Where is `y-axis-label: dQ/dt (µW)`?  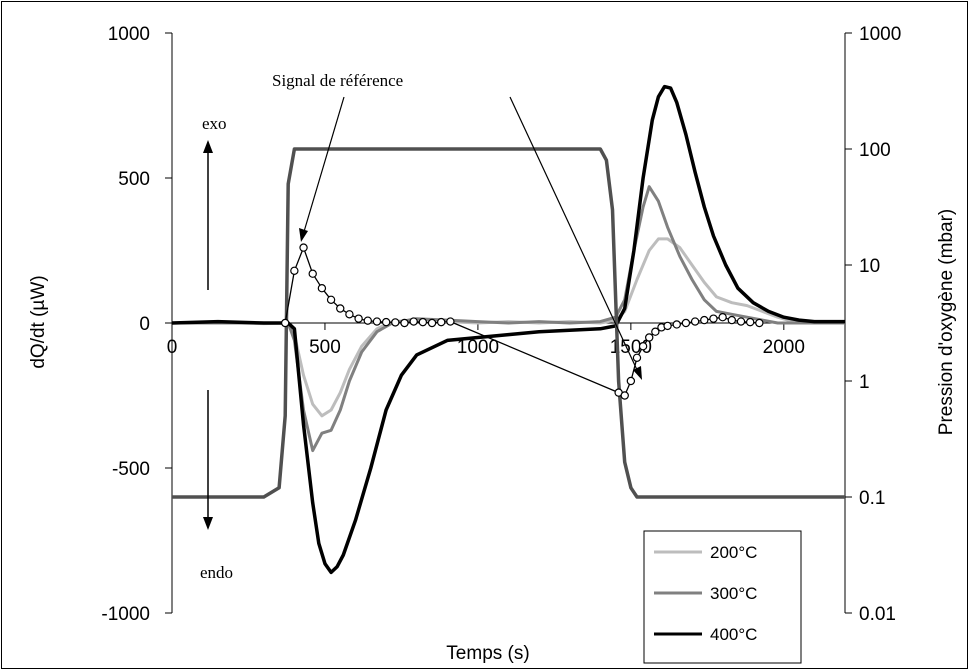 y-axis-label: dQ/dt (µW) is located at coordinates (38, 321).